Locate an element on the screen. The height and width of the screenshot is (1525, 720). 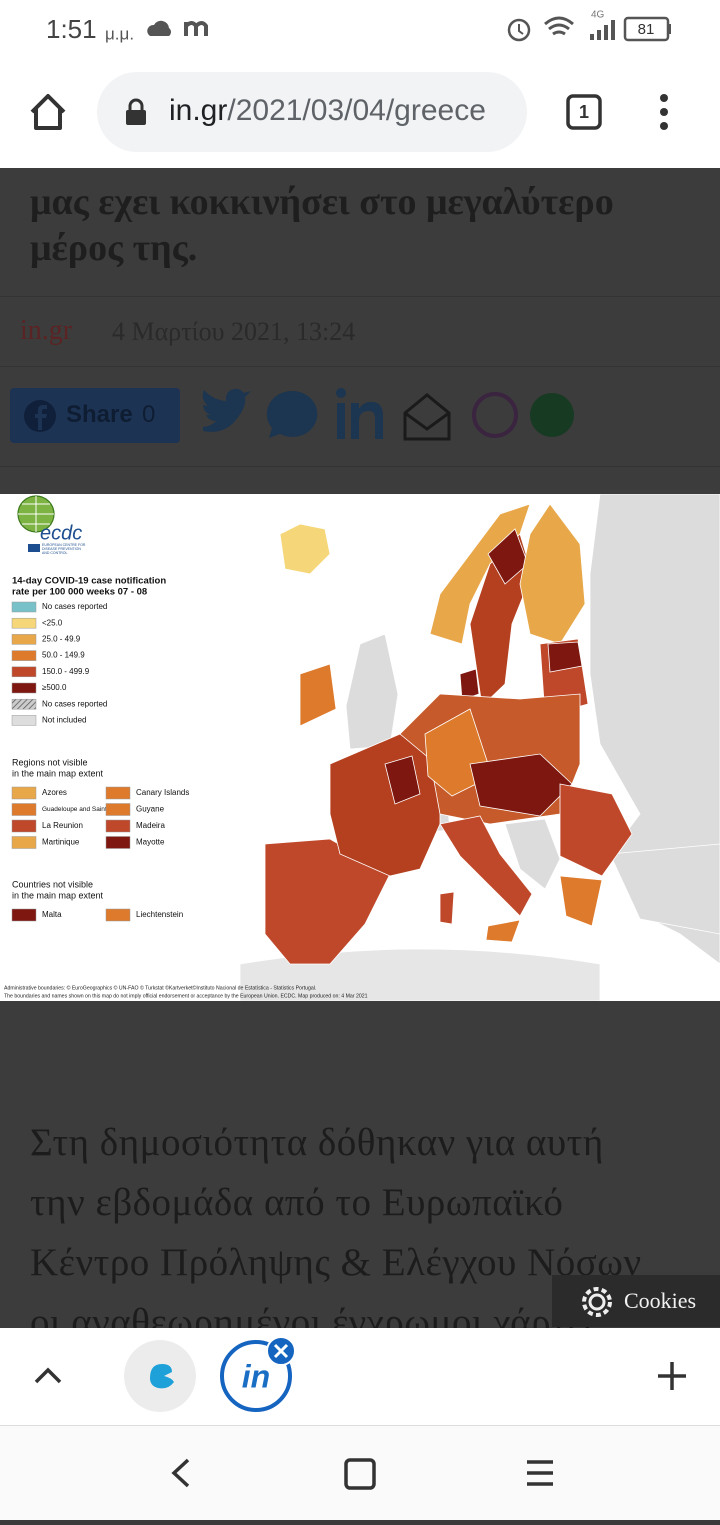
battery-tip is located at coordinates (669, 29).